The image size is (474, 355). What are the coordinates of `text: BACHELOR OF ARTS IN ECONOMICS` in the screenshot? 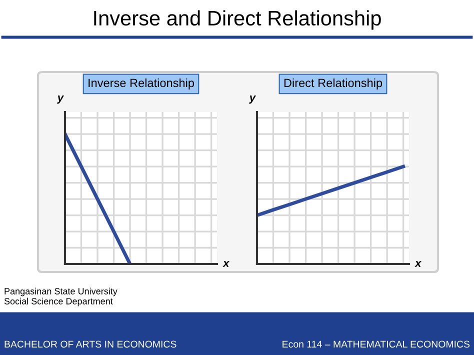 It's located at (90, 344).